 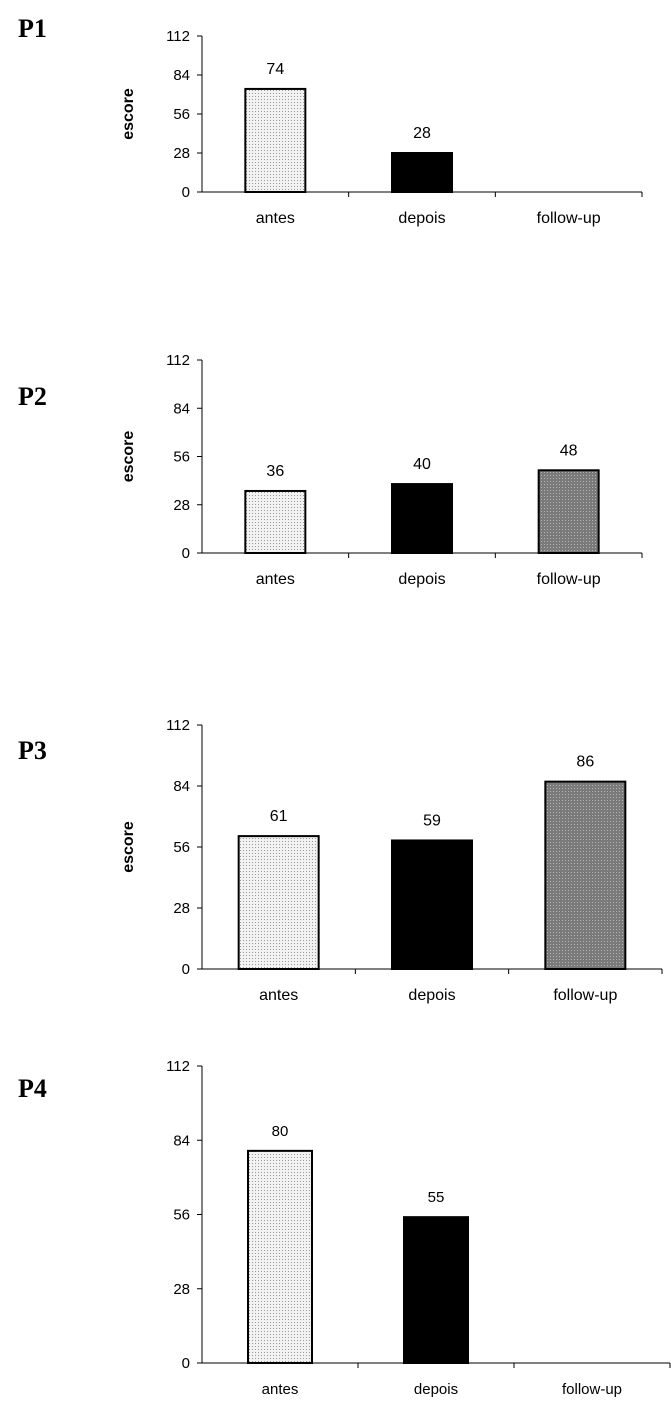 What do you see at coordinates (275, 471) in the screenshot?
I see `data-label: 36` at bounding box center [275, 471].